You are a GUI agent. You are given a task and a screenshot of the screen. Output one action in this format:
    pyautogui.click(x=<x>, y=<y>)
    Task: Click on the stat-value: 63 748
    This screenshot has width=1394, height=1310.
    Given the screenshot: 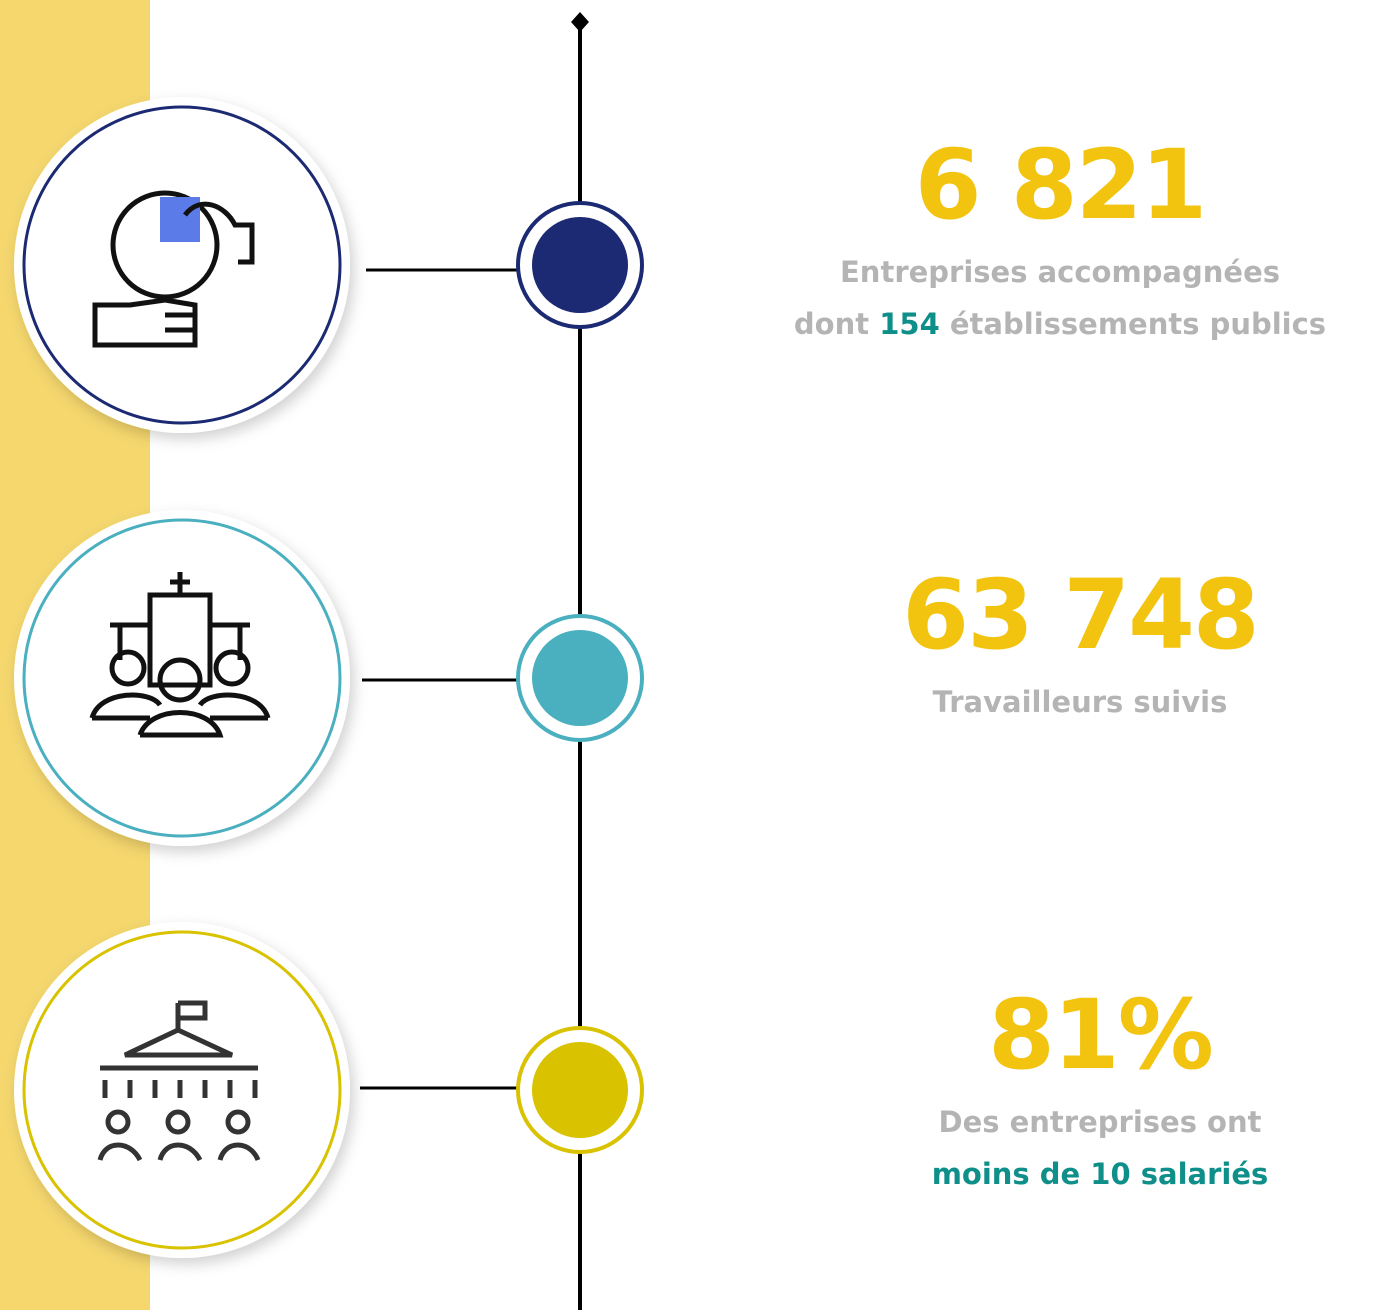 What is the action you would take?
    pyautogui.click(x=1080, y=615)
    